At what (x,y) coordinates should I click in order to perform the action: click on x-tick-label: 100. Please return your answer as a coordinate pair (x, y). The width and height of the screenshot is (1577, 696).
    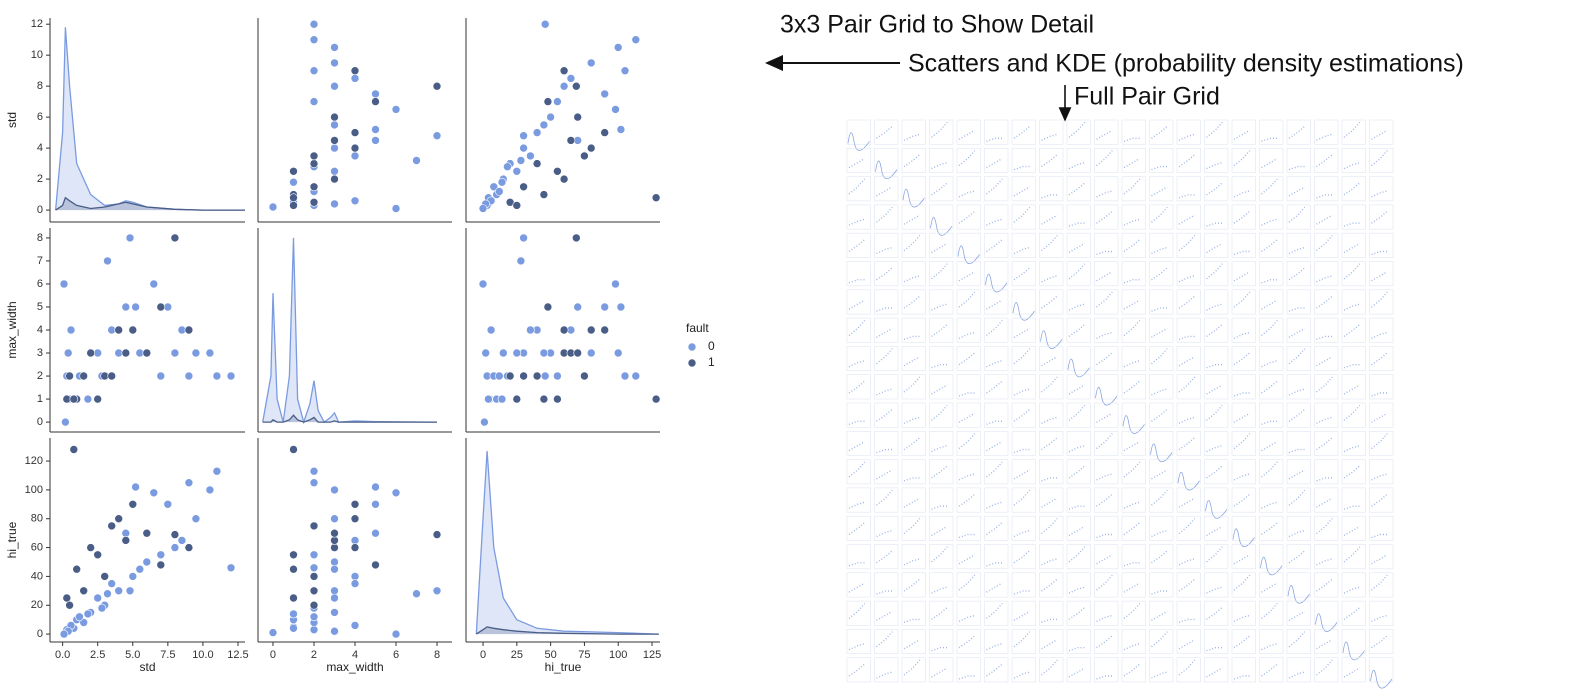
    Looking at the image, I should click on (618, 655).